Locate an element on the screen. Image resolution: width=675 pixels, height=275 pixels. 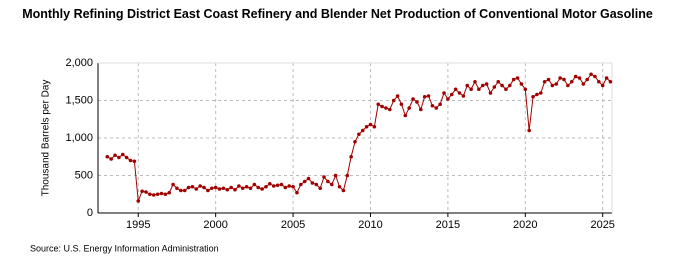
y-tick-label: 1,500 is located at coordinates (79, 100).